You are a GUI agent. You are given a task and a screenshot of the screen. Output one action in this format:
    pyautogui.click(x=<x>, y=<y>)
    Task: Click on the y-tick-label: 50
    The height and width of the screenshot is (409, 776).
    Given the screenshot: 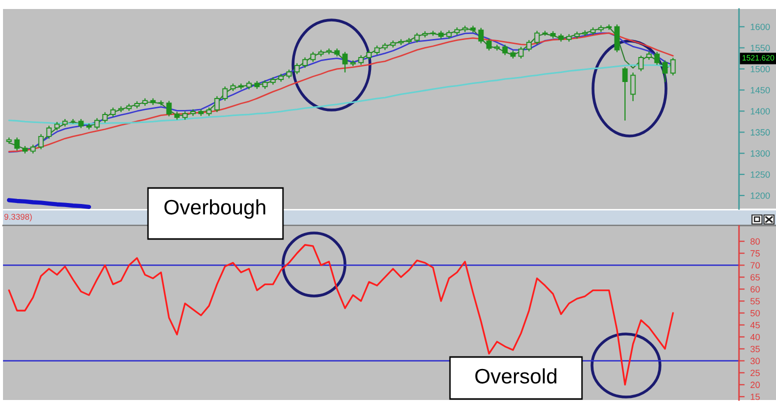 What is the action you would take?
    pyautogui.click(x=755, y=313)
    